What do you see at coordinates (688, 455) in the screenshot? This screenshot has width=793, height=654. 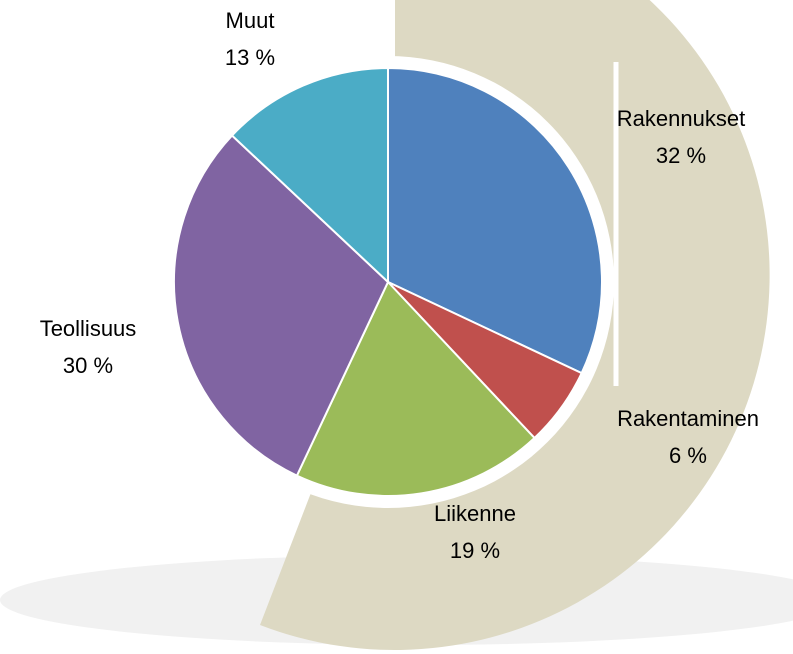 I see `value-label: 6 %` at bounding box center [688, 455].